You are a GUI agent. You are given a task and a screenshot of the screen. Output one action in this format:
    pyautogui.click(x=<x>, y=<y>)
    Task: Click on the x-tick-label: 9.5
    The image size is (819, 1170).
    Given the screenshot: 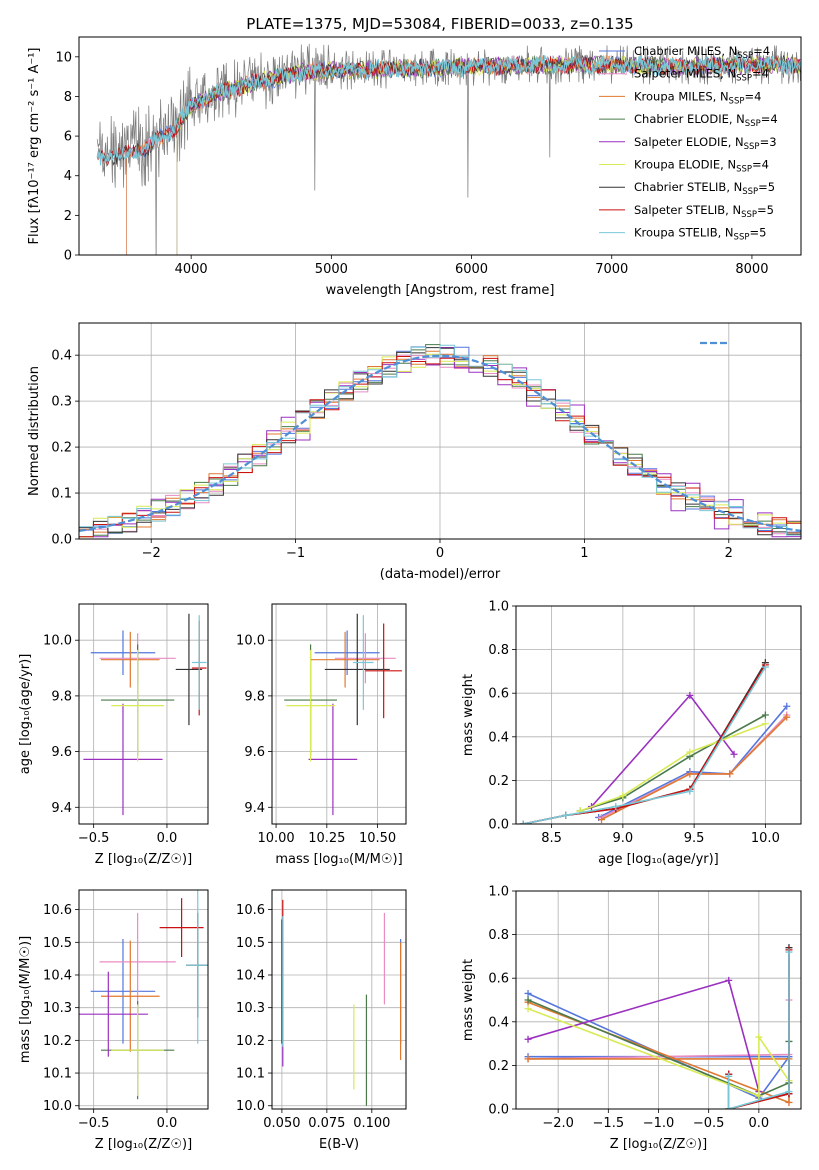 What is the action you would take?
    pyautogui.click(x=694, y=838)
    